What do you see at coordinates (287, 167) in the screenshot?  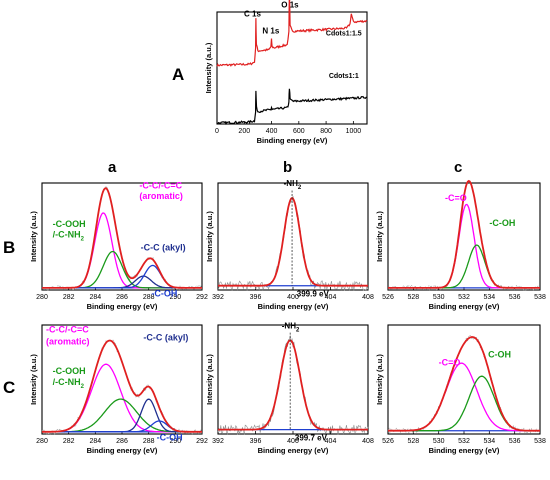 I see `column-letter-b: b` at bounding box center [287, 167].